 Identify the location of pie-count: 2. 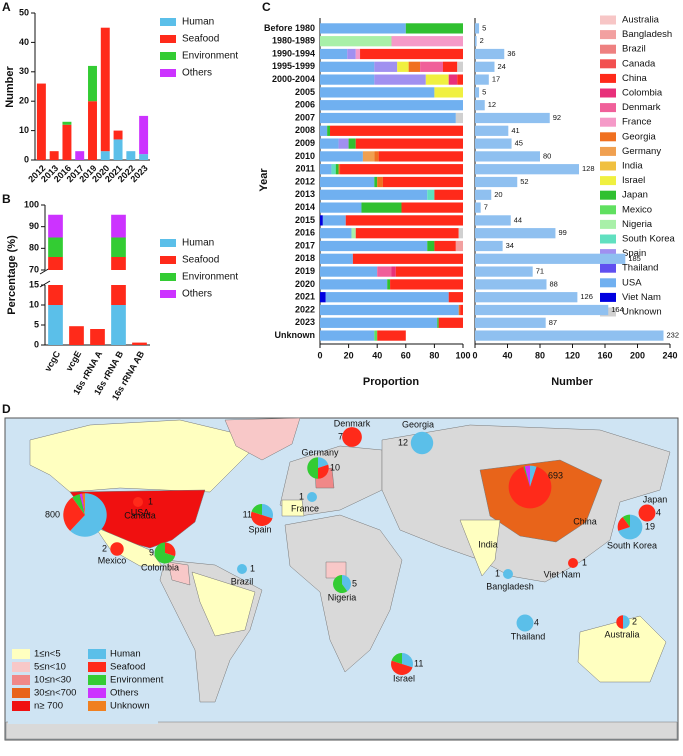
(634, 621).